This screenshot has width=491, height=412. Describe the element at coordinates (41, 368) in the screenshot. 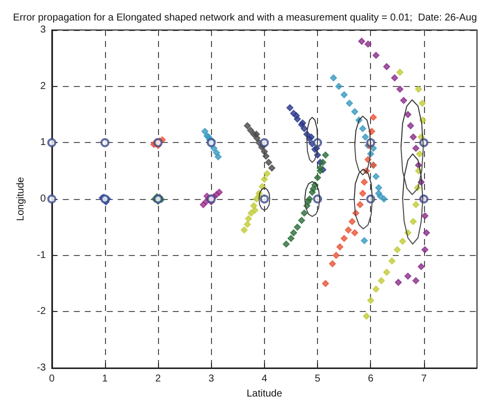

I see `y-tick-label: -3` at that location.